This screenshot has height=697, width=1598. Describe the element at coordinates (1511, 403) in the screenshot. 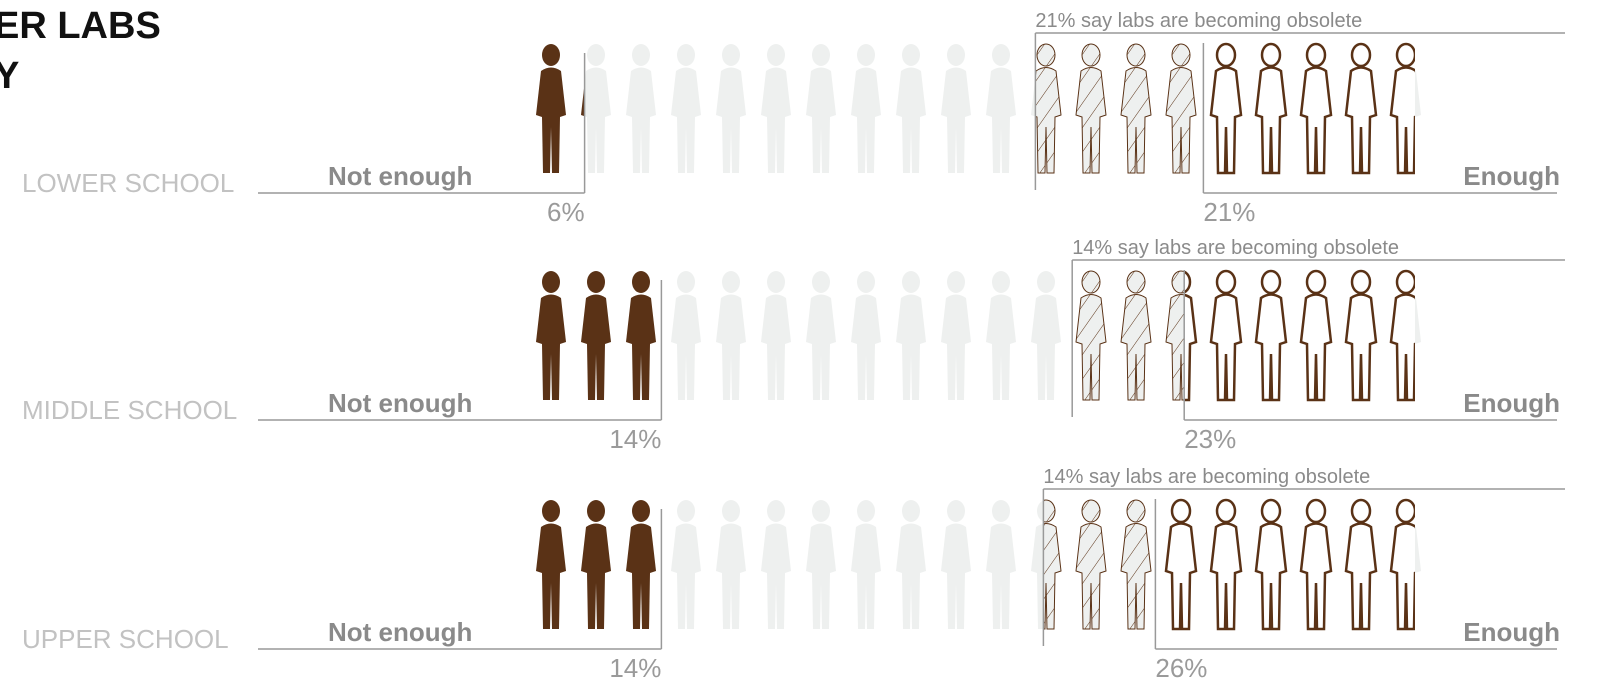

I see `enough-label: Enough` at that location.